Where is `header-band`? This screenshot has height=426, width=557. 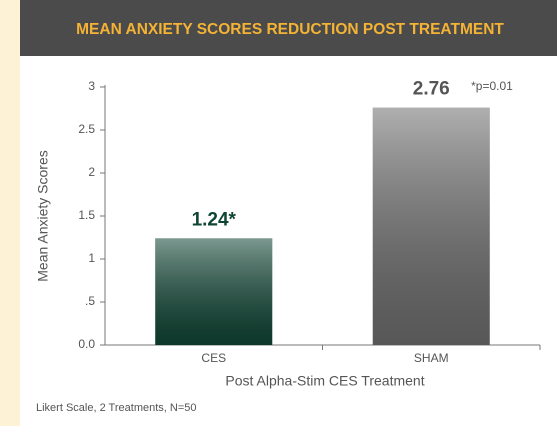 header-band is located at coordinates (288, 28).